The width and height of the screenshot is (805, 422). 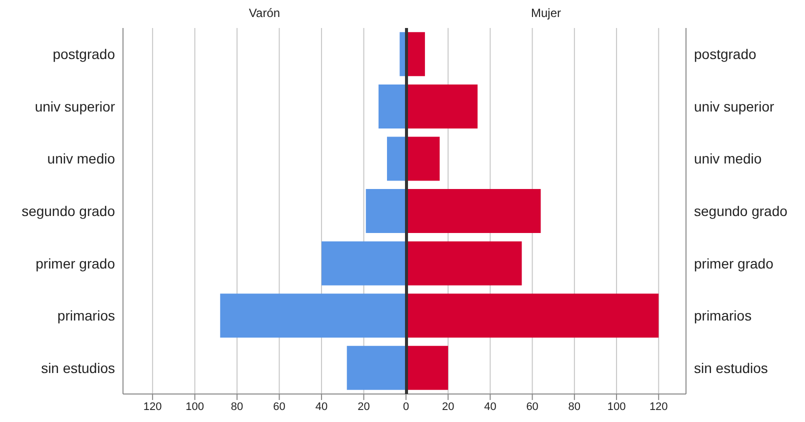 I want to click on x-tick-label: 0, so click(x=406, y=406).